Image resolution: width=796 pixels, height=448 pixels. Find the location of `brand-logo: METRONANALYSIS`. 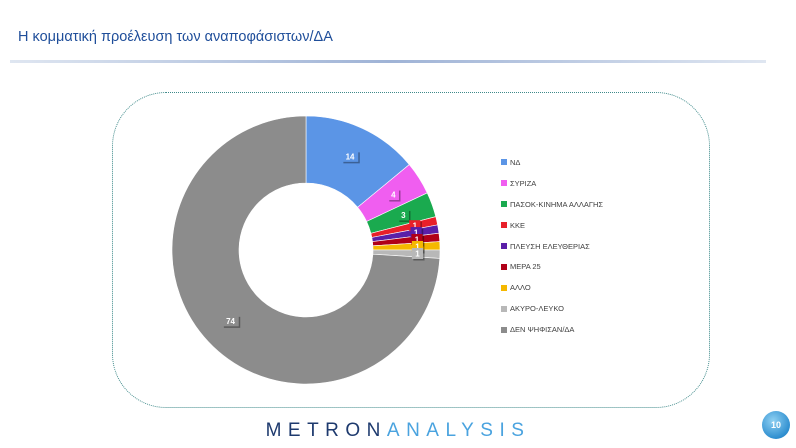

brand-logo: METRONANALYSIS is located at coordinates (398, 430).